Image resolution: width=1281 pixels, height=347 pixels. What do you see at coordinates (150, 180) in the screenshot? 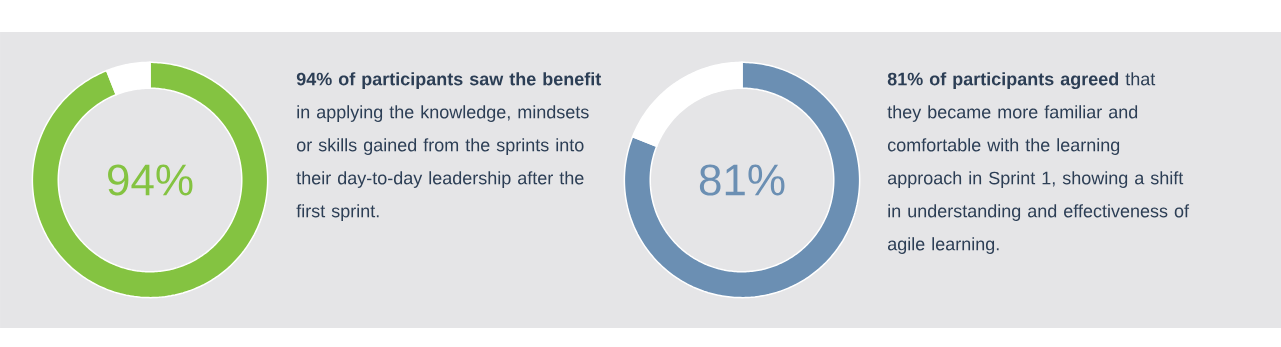
I see `data-label: 94%` at bounding box center [150, 180].